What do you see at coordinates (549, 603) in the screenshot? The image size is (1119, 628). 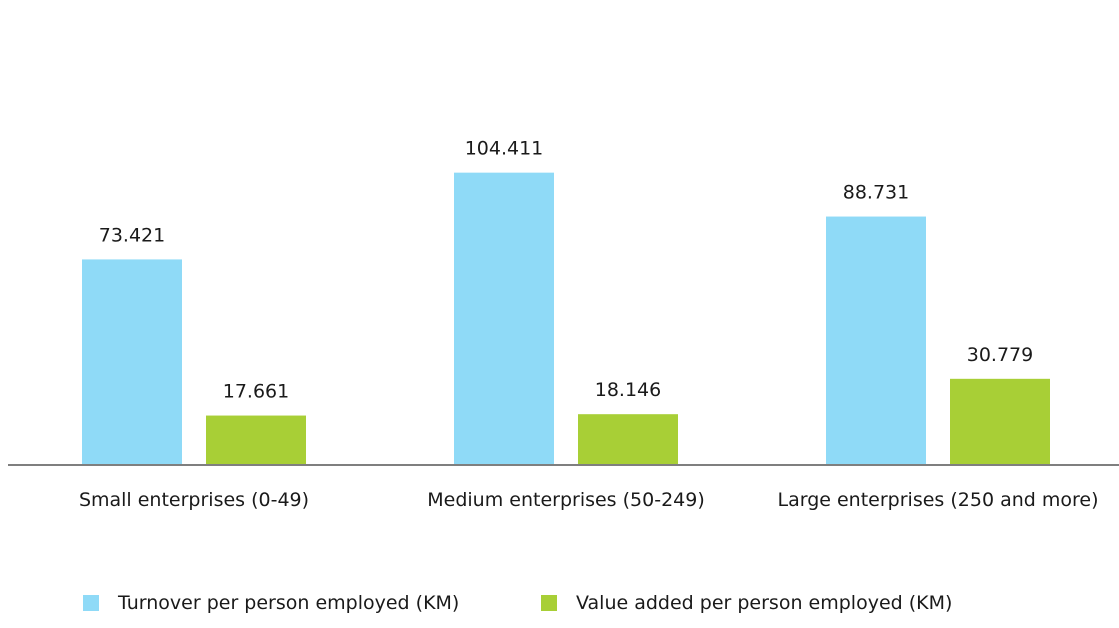 I see `legend-swatch-value-added` at bounding box center [549, 603].